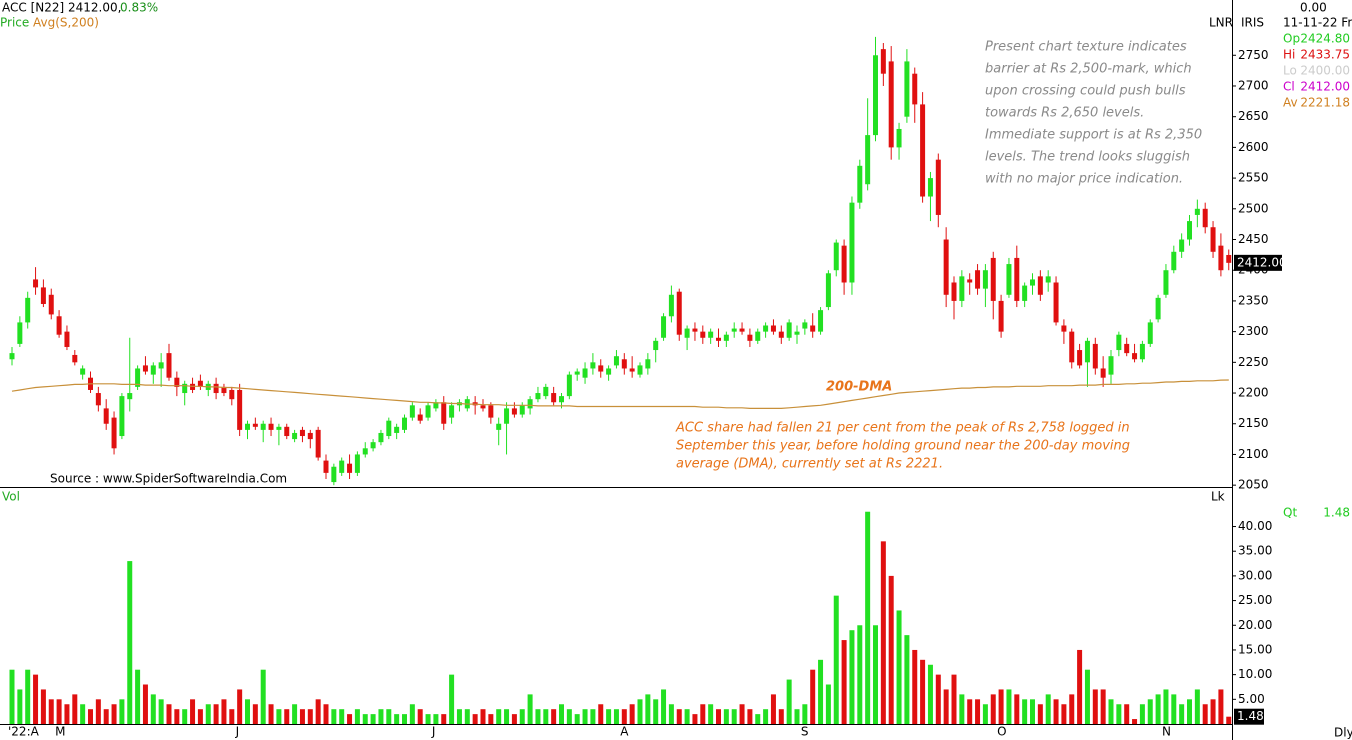 The image size is (1352, 740). What do you see at coordinates (1255, 575) in the screenshot?
I see `volume-tick-label: 30.00` at bounding box center [1255, 575].